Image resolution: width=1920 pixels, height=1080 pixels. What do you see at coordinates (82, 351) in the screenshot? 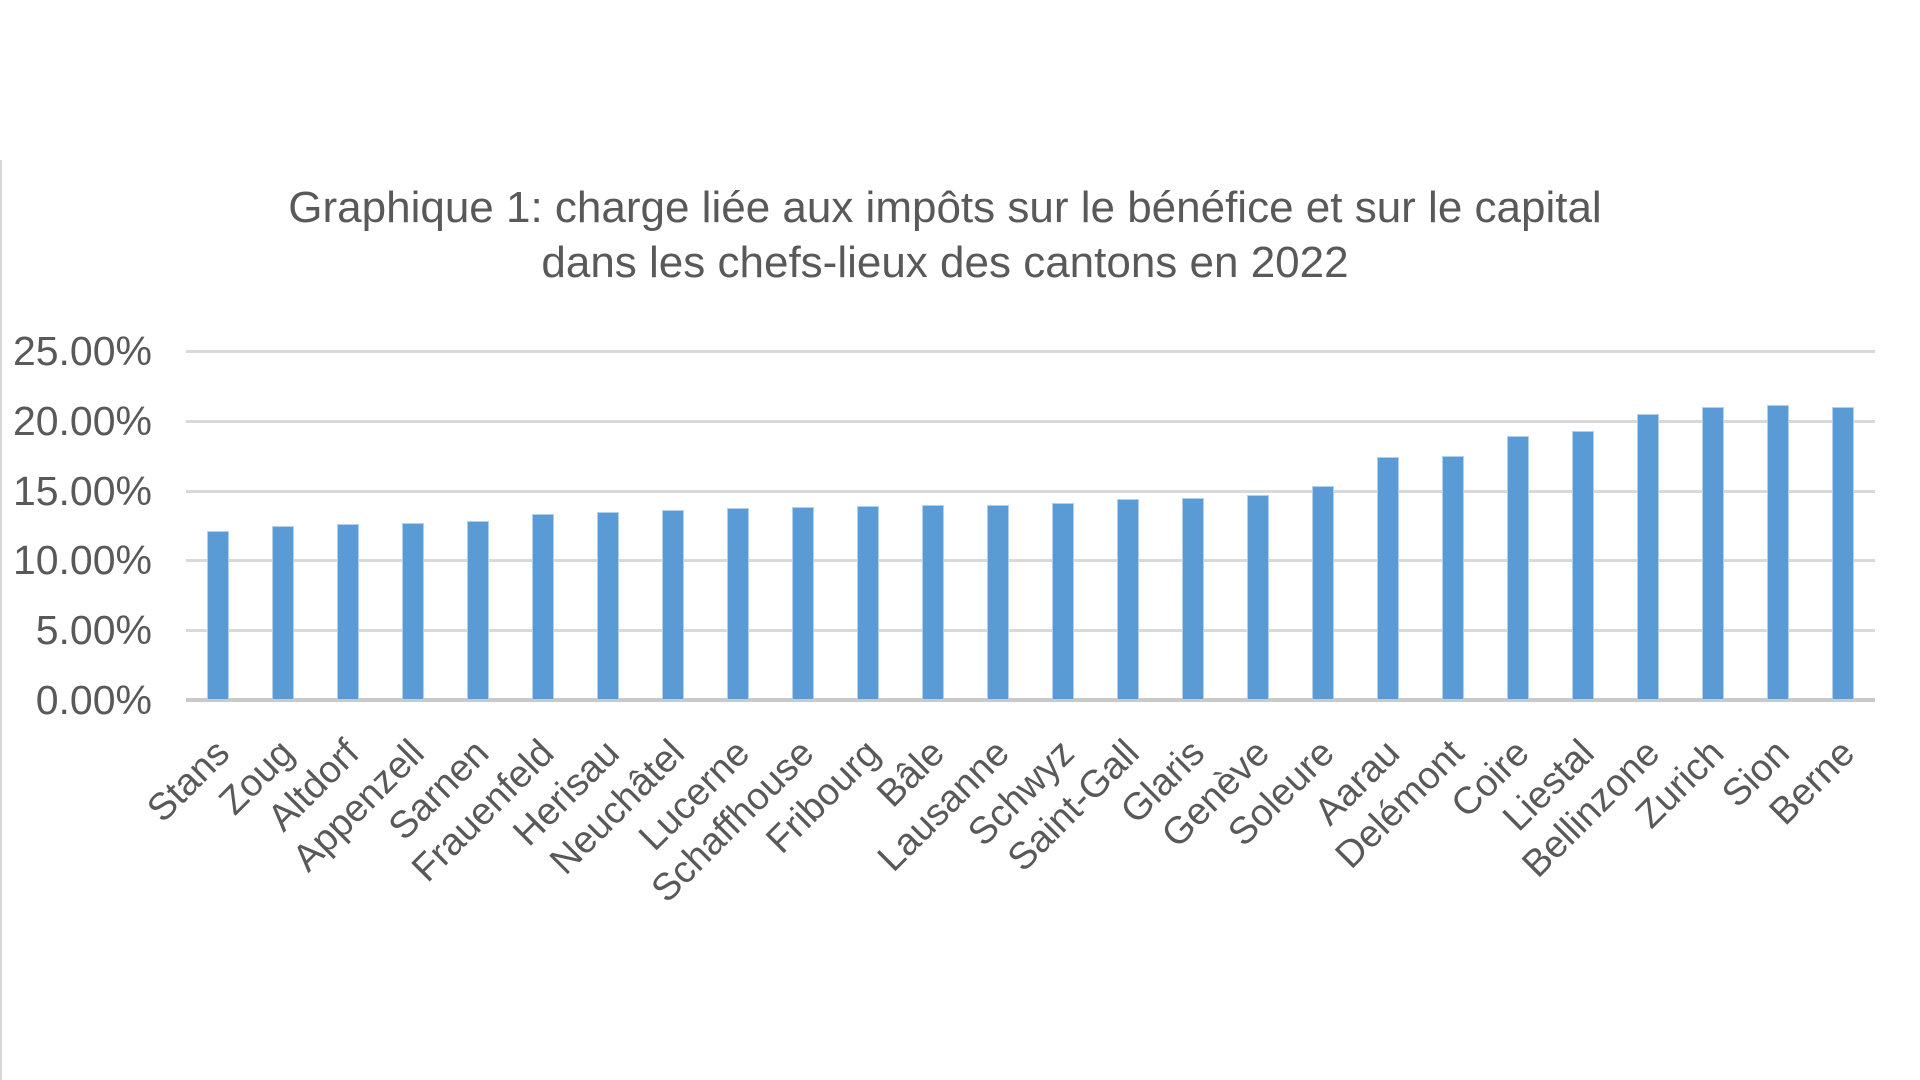
I see `y-axis-tick-label: 25.00%` at bounding box center [82, 351].